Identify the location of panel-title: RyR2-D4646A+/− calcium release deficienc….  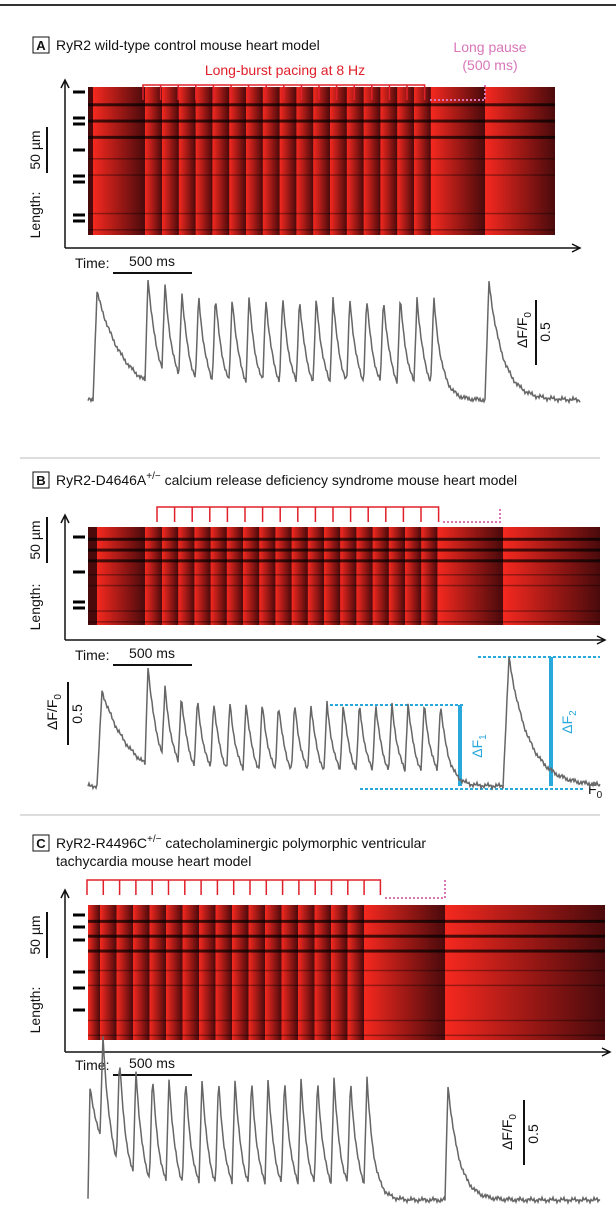
(286, 479).